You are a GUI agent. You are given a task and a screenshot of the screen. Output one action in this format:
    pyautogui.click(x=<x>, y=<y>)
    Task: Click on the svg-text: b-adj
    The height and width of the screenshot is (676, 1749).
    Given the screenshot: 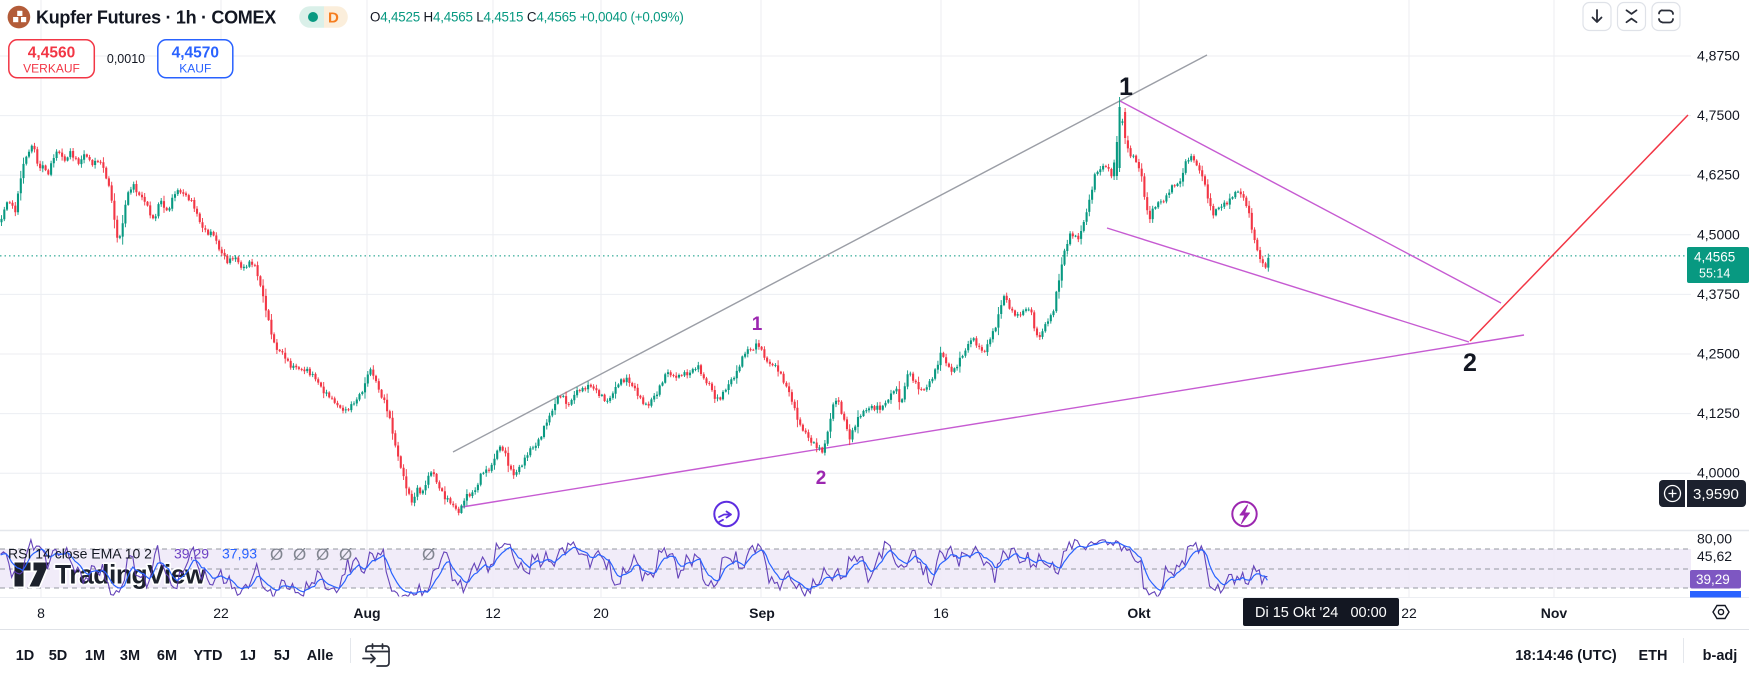 What is the action you would take?
    pyautogui.click(x=1720, y=656)
    